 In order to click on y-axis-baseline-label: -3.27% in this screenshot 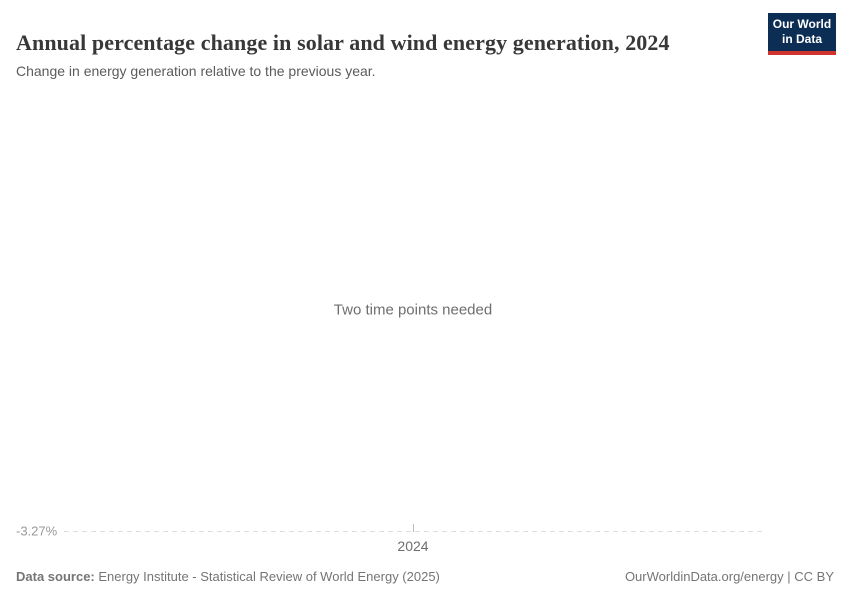, I will do `click(37, 531)`.